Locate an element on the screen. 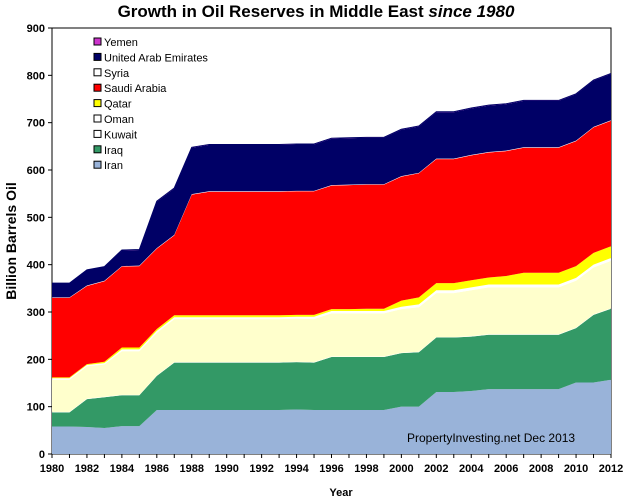 This screenshot has height=502, width=631. x-tick-label: 2010 is located at coordinates (576, 469).